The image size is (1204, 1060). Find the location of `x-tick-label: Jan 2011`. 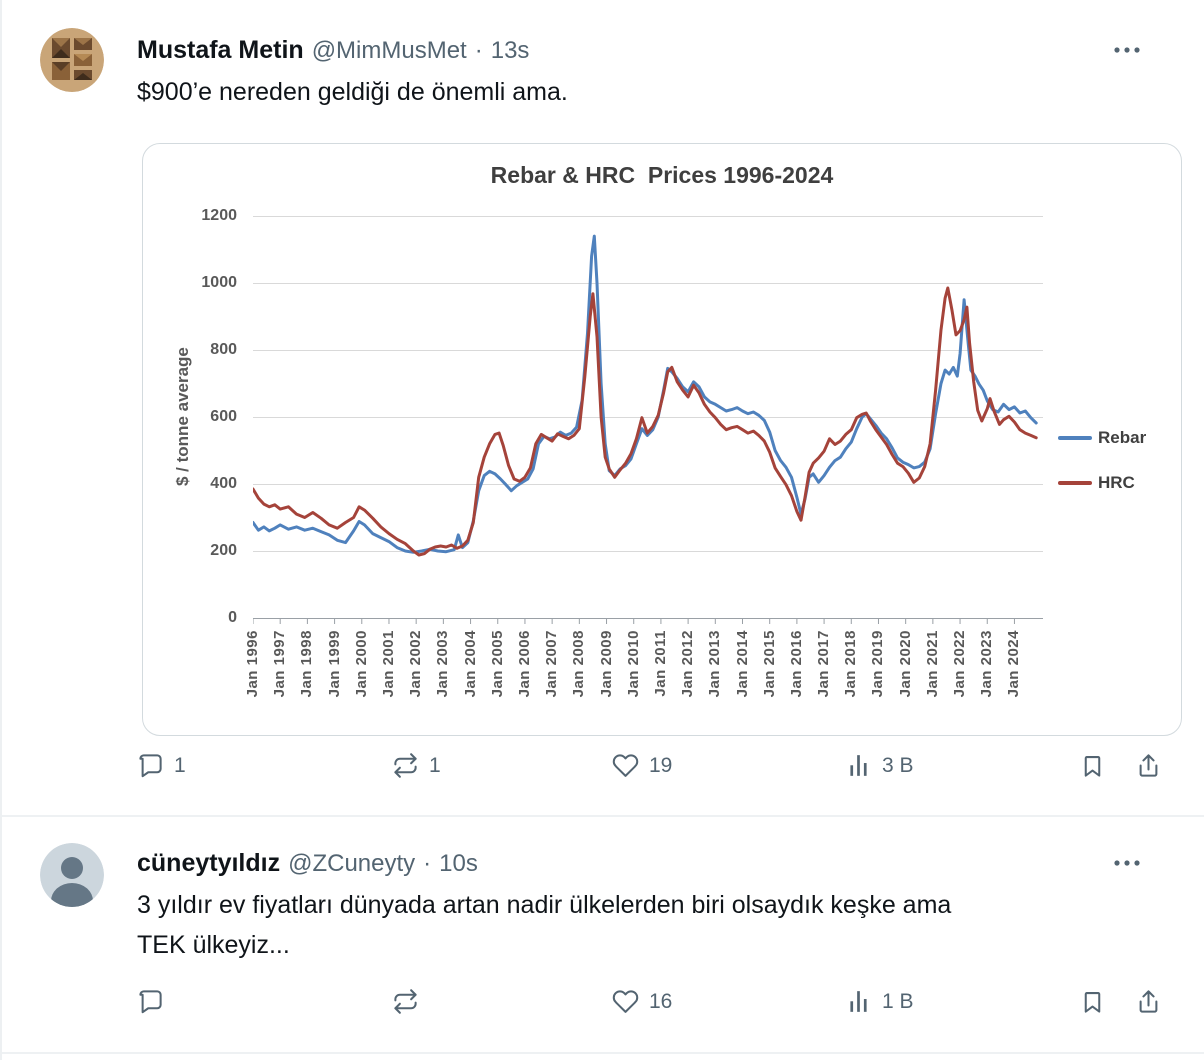

x-tick-label: Jan 2011 is located at coordinates (660, 663).